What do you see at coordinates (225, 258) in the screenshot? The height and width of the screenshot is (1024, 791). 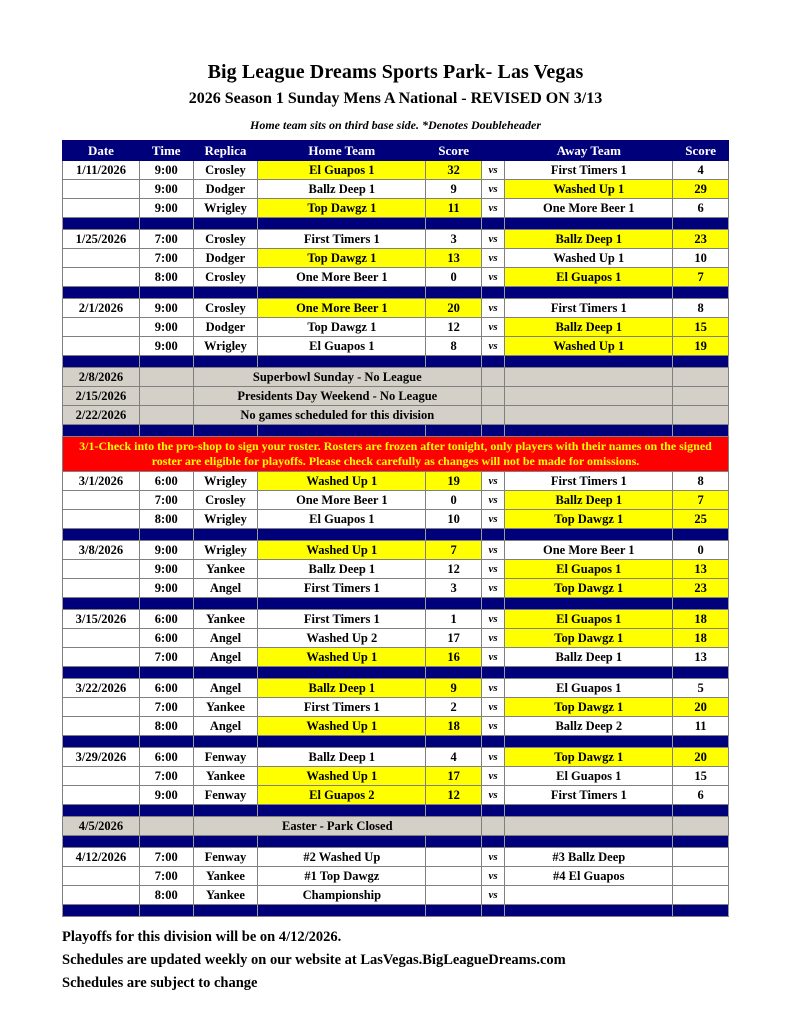 I see `game-replica: Dodger` at bounding box center [225, 258].